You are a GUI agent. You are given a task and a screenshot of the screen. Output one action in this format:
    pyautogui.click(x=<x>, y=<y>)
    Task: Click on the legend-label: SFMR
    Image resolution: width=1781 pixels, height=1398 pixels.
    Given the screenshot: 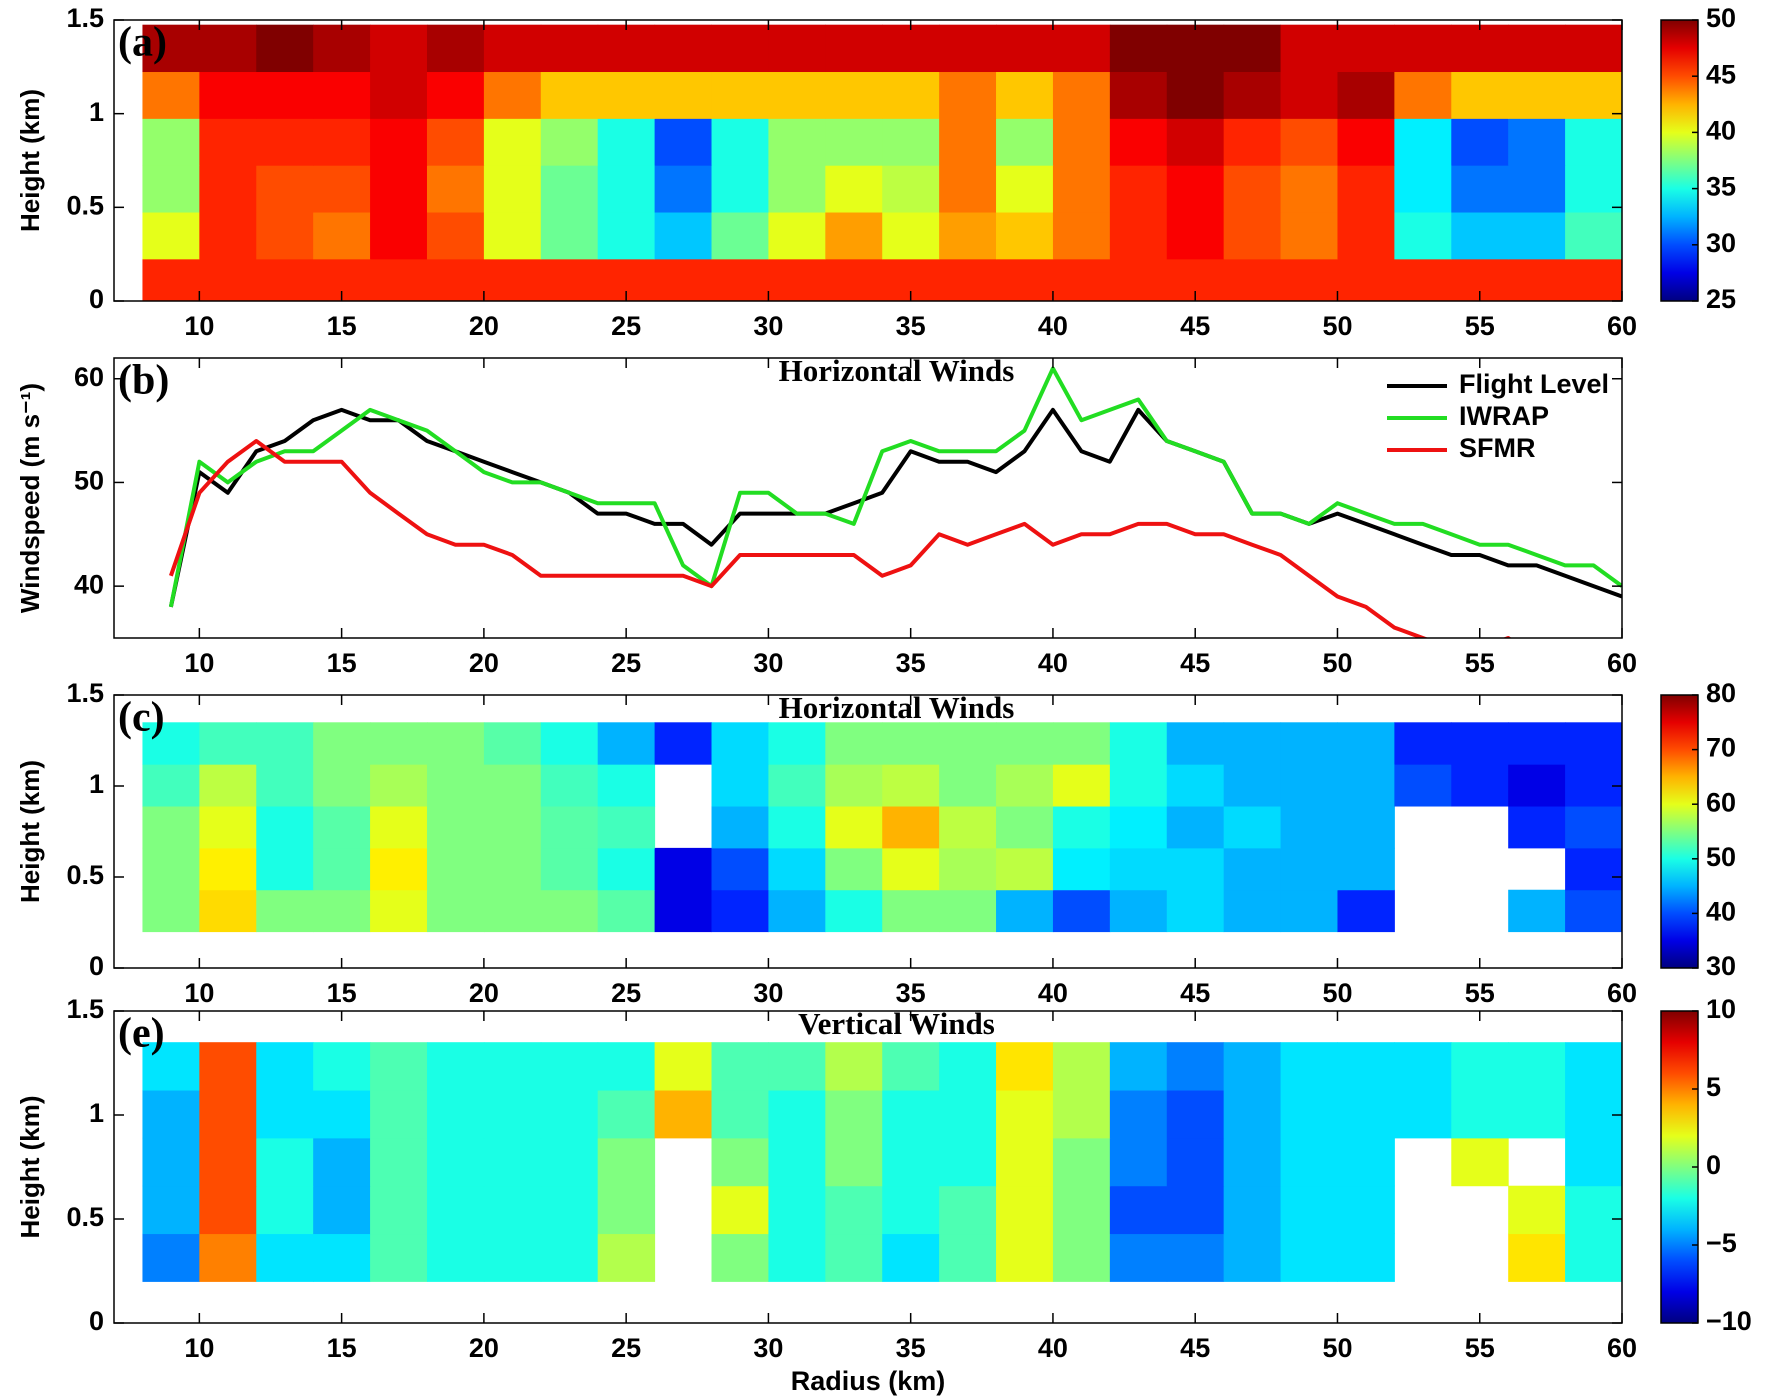 What is the action you would take?
    pyautogui.click(x=1497, y=448)
    